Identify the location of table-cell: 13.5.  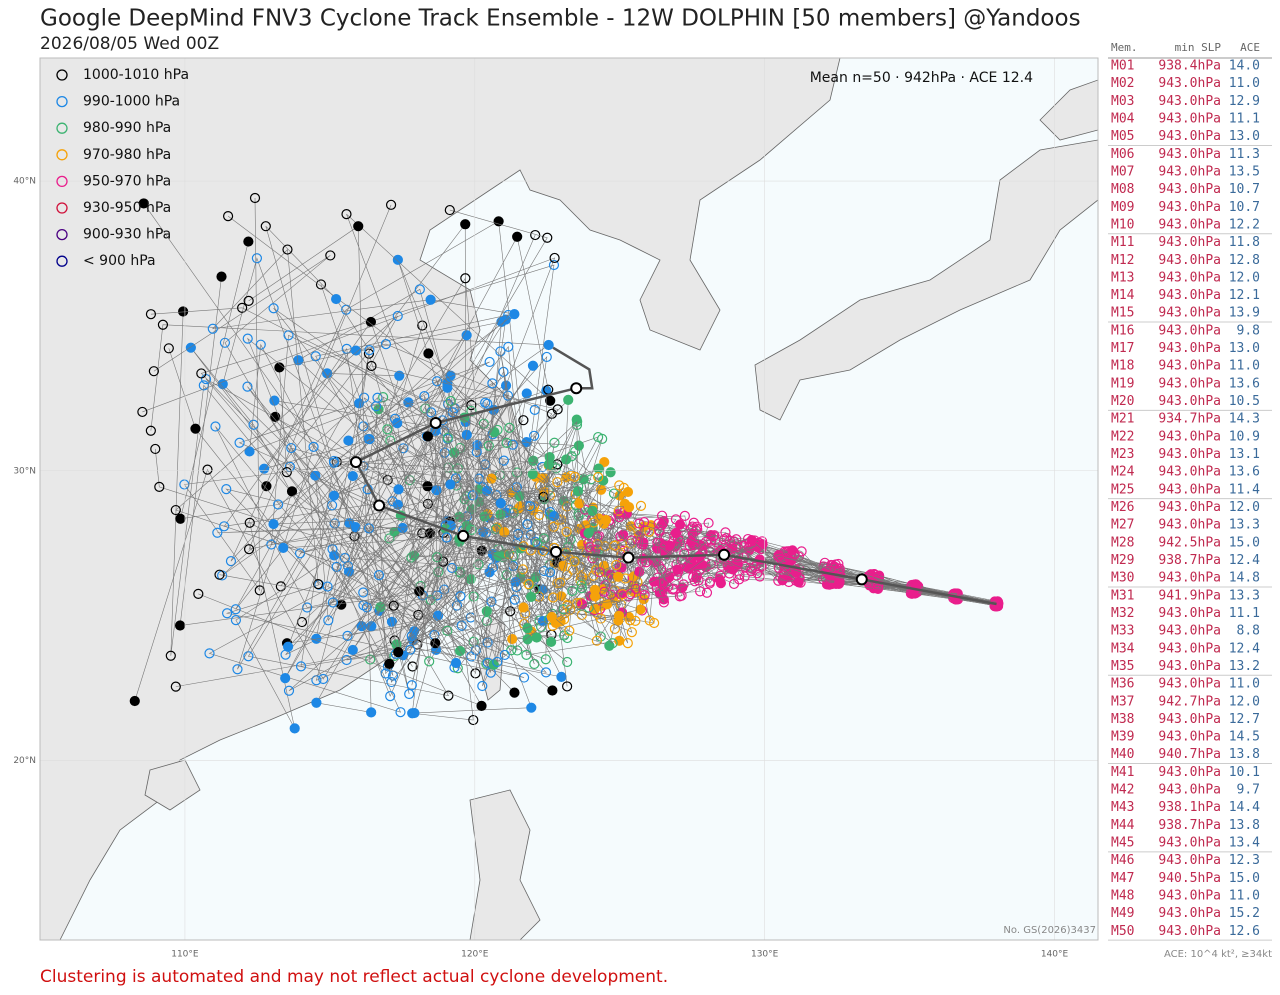
(1244, 171).